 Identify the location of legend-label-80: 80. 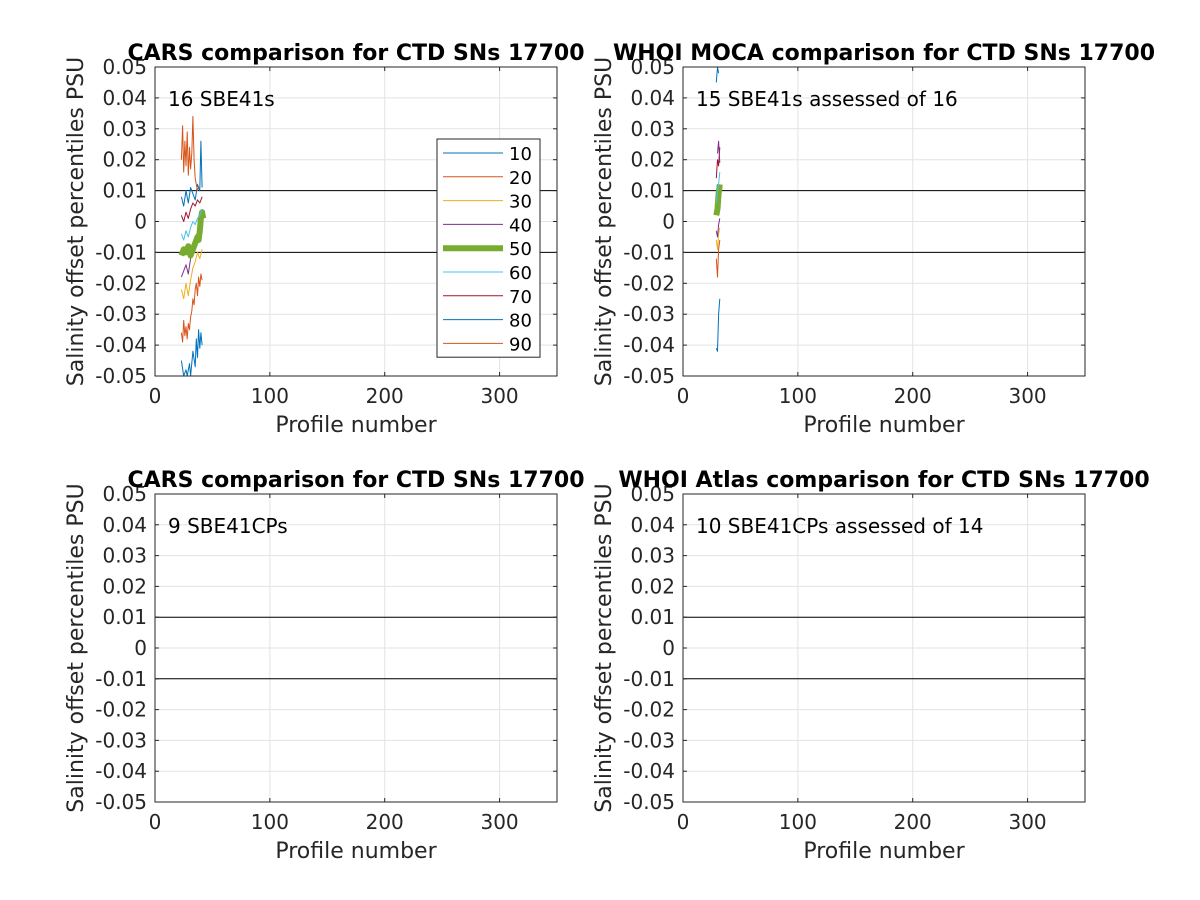
(520, 321).